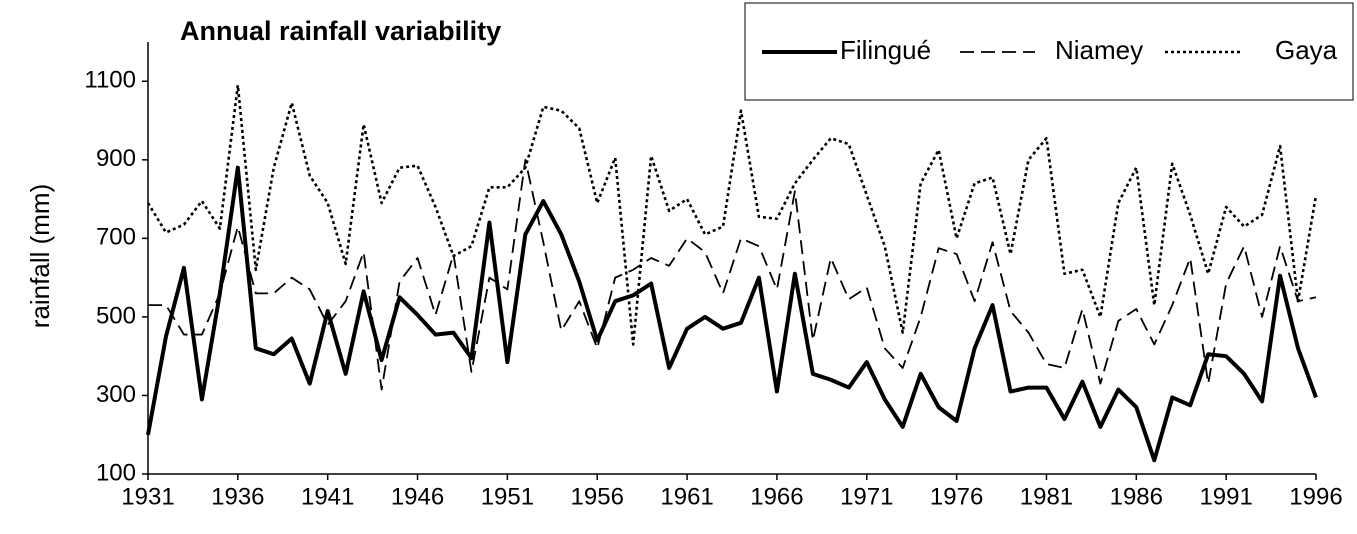 The height and width of the screenshot is (534, 1357). Describe the element at coordinates (507, 496) in the screenshot. I see `x-tick-label: 1951` at that location.